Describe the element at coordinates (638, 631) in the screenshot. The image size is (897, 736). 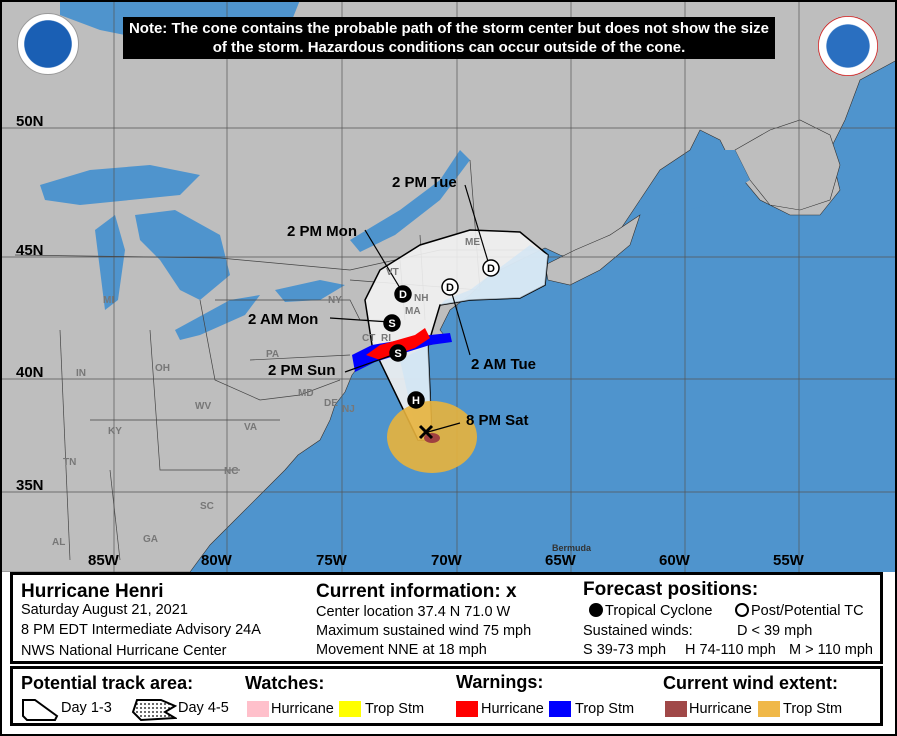
I see `sustained-winds-label: Sustained winds:` at that location.